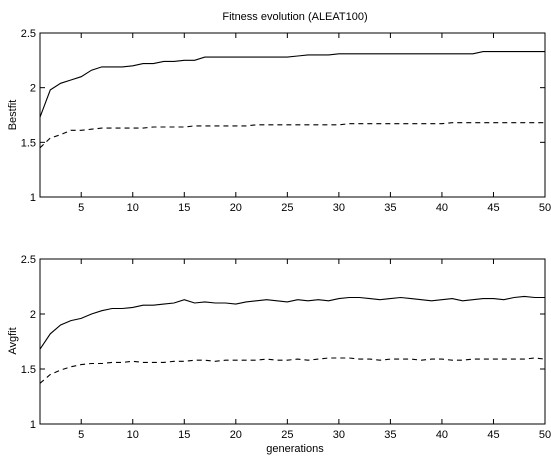  Describe the element at coordinates (295, 449) in the screenshot. I see `x-axis-label: generations` at that location.